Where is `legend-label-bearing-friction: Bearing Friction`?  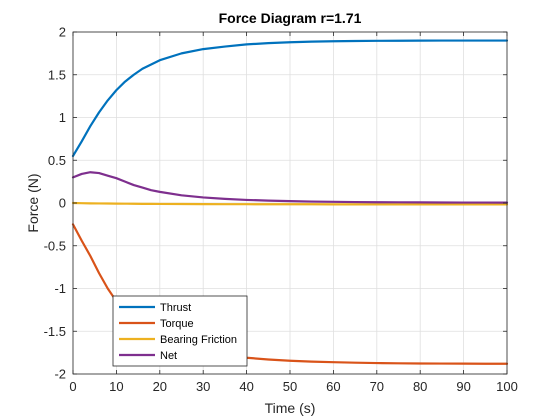 legend-label-bearing-friction: Bearing Friction is located at coordinates (198, 340).